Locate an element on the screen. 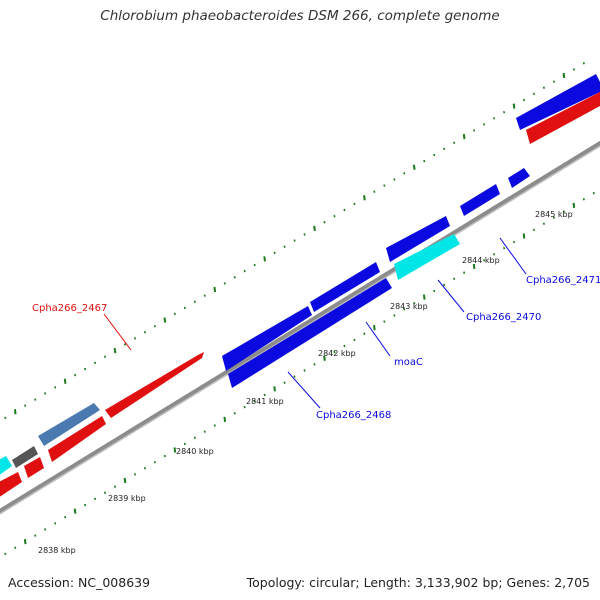 The height and width of the screenshot is (600, 600). gene-label: moaC is located at coordinates (408, 362).